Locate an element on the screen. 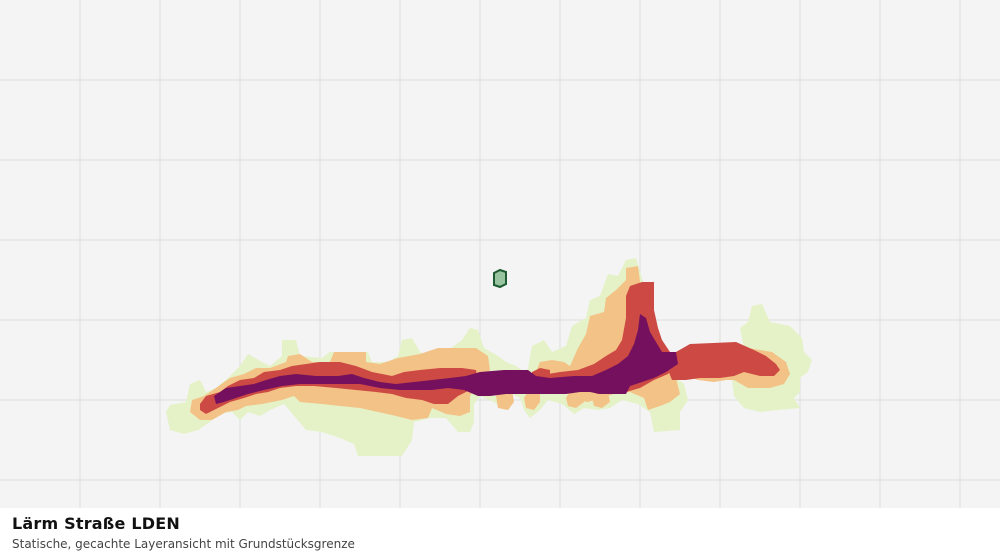  parcel-boundary-shape is located at coordinates (500, 278).